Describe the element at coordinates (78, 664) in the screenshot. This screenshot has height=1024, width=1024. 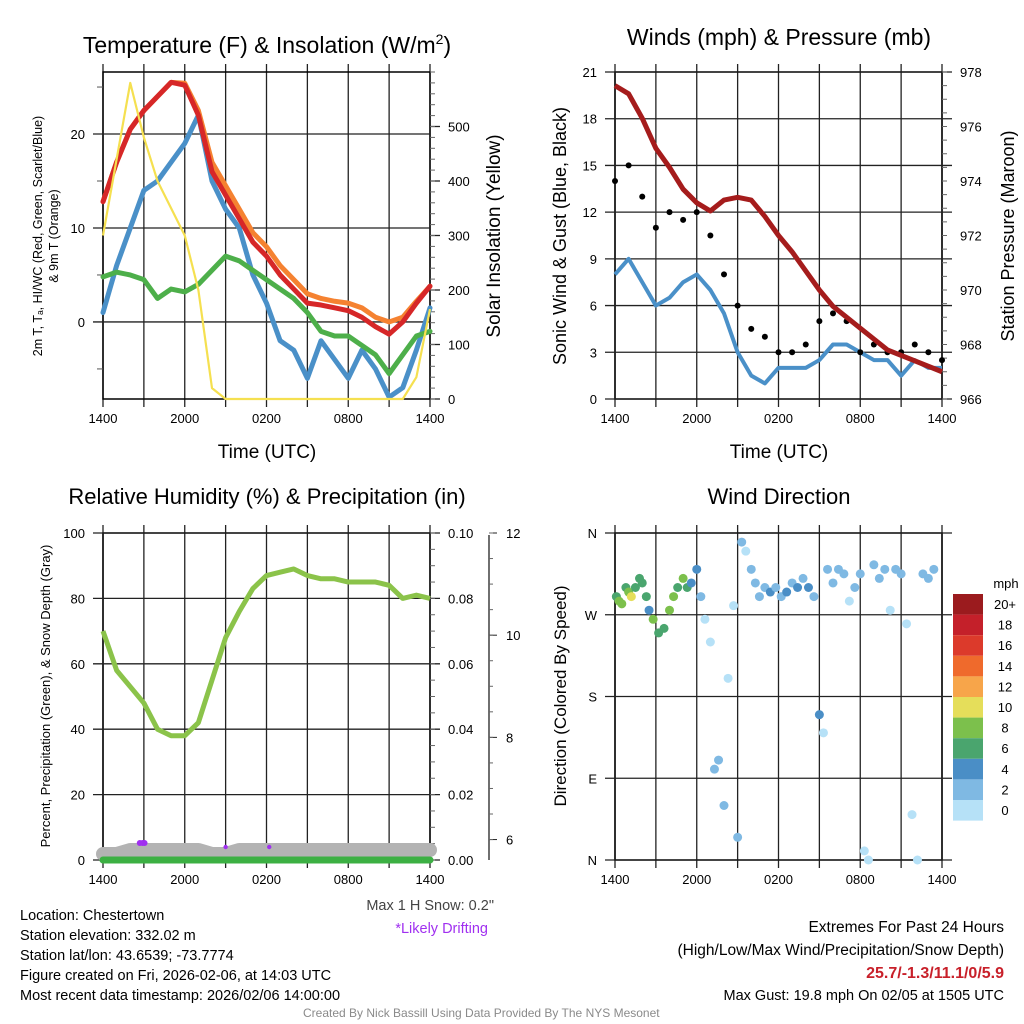
I see `y-tick-label: 60` at that location.